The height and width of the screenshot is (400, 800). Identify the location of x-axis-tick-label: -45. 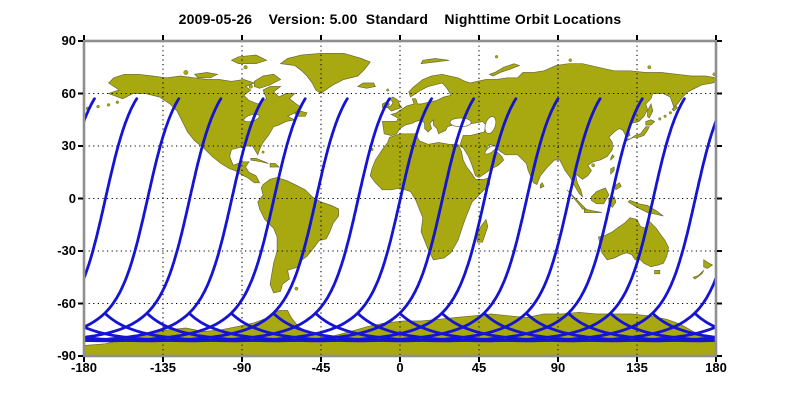
(321, 367).